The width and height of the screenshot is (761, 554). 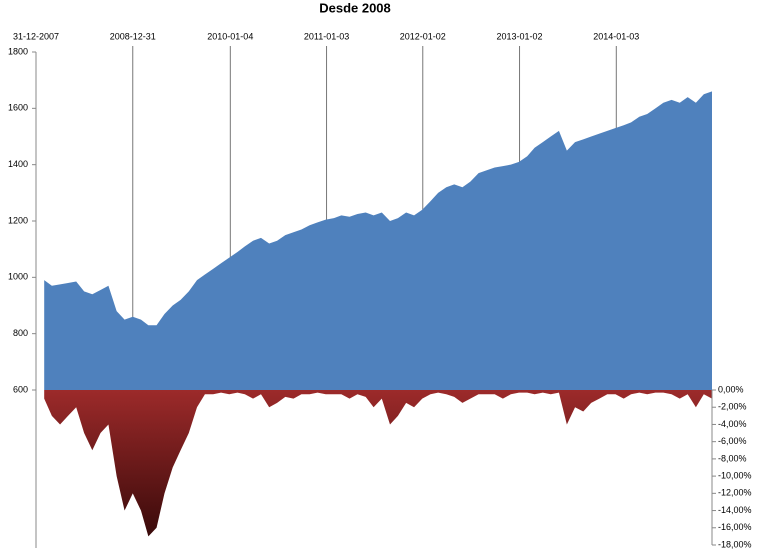 I want to click on y2-tick-label: -10,00%, so click(x=735, y=475).